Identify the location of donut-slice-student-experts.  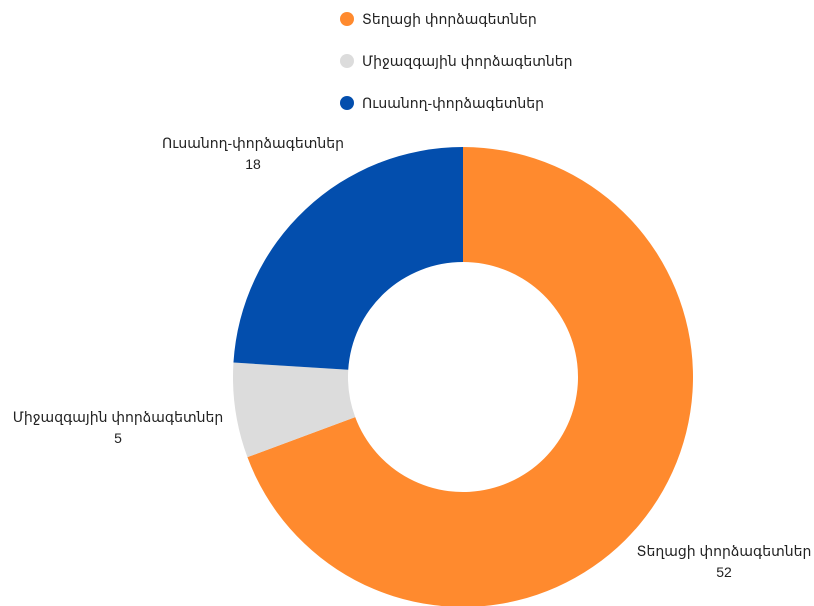
(348, 258).